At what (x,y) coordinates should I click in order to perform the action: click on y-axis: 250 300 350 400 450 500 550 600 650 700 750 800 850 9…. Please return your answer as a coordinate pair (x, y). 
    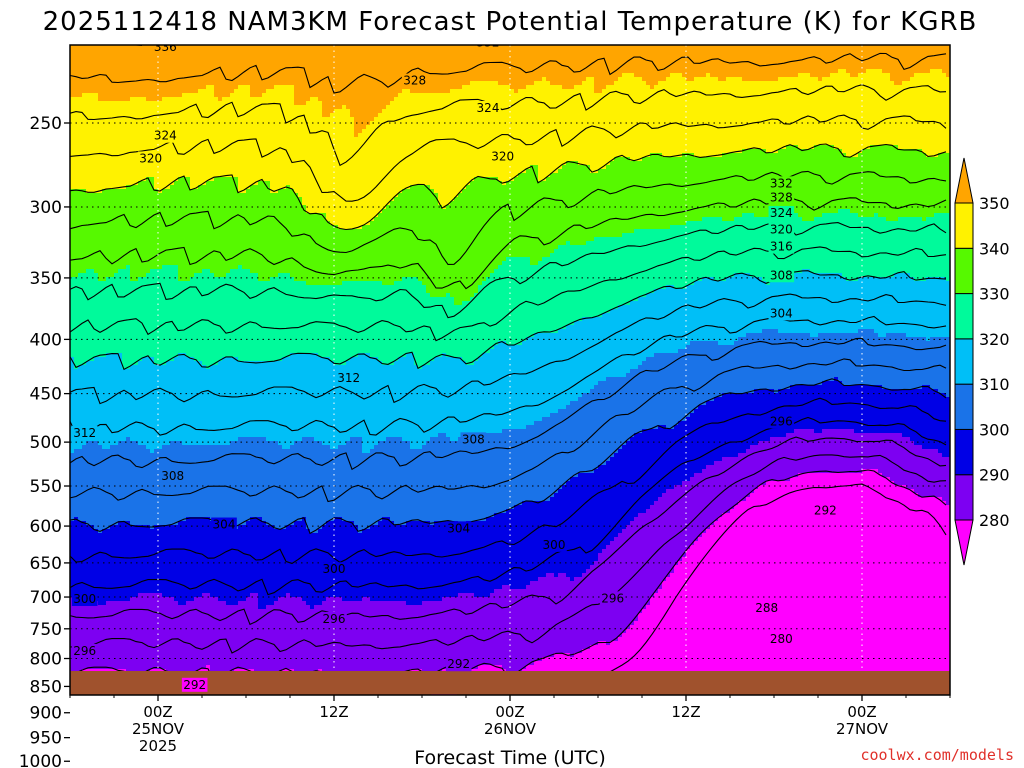
    Looking at the image, I should click on (44, 441).